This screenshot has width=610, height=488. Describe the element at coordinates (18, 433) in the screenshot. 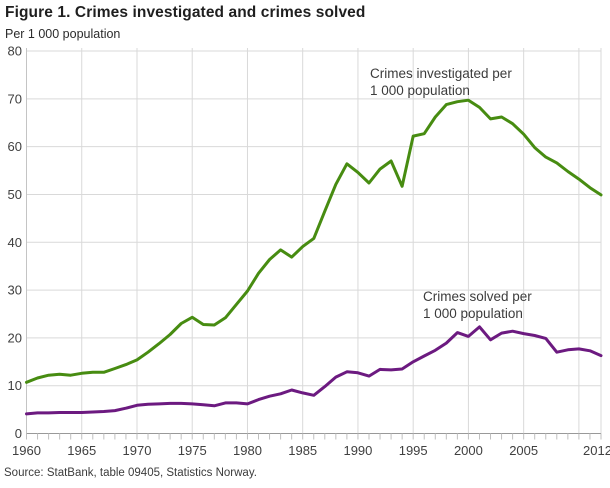

I see `y-tick-label: 0` at that location.